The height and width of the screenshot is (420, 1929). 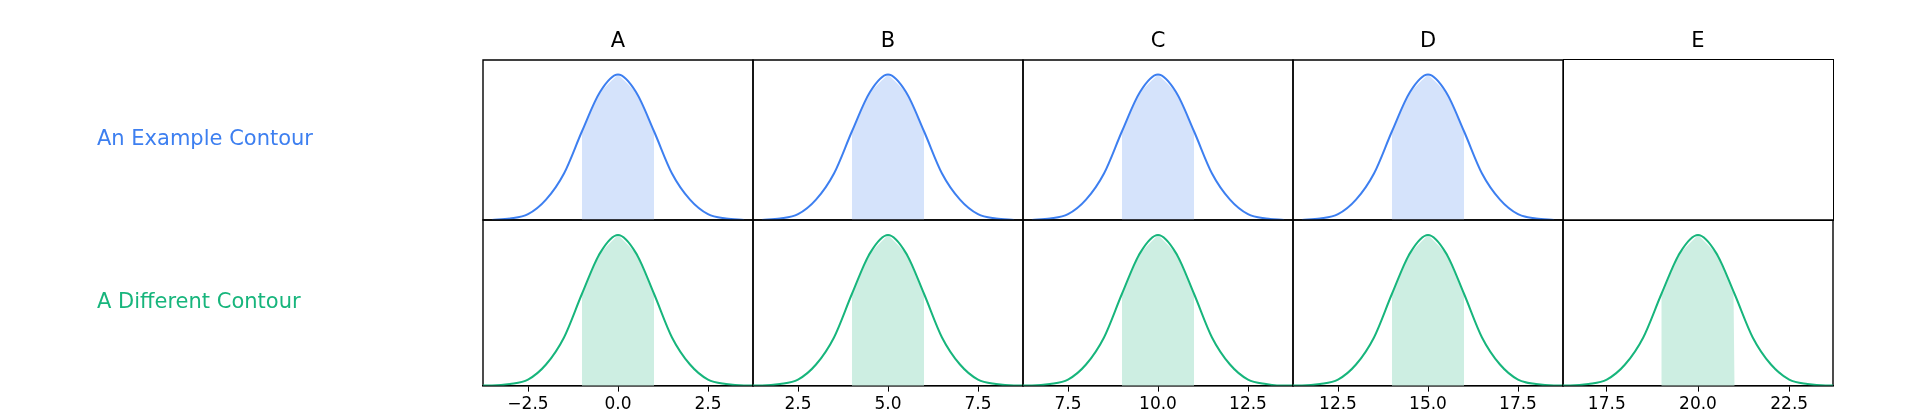 I want to click on x-tick-label: 10.0, so click(x=1157, y=403).